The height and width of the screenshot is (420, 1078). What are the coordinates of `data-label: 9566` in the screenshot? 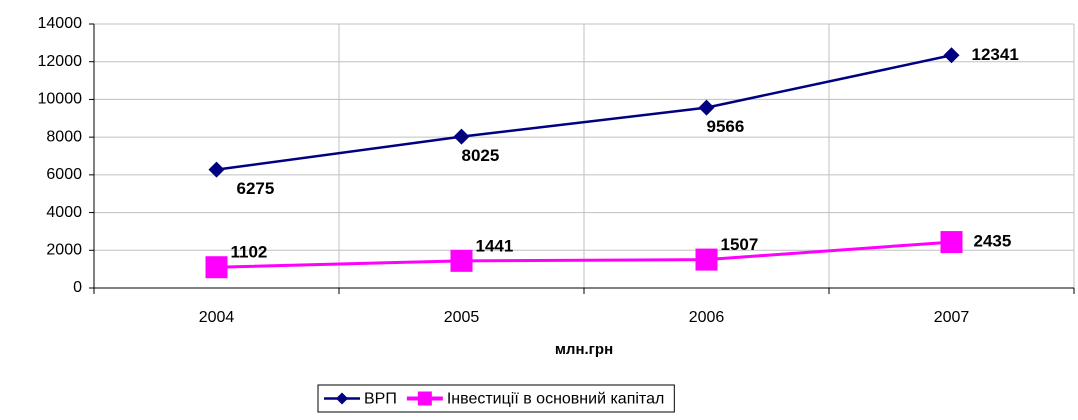 It's located at (726, 126).